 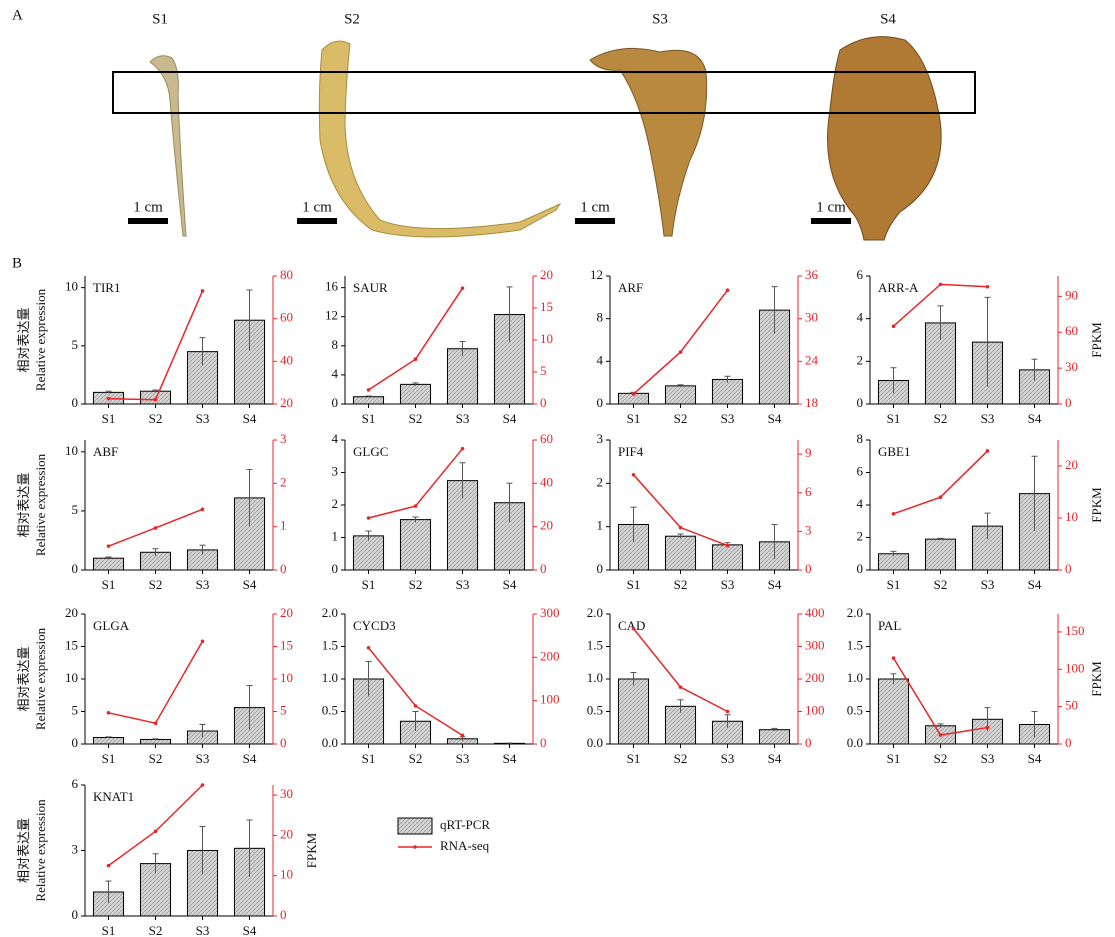 What do you see at coordinates (23, 850) in the screenshot?
I see `y-axis-label: 相对表达量` at bounding box center [23, 850].